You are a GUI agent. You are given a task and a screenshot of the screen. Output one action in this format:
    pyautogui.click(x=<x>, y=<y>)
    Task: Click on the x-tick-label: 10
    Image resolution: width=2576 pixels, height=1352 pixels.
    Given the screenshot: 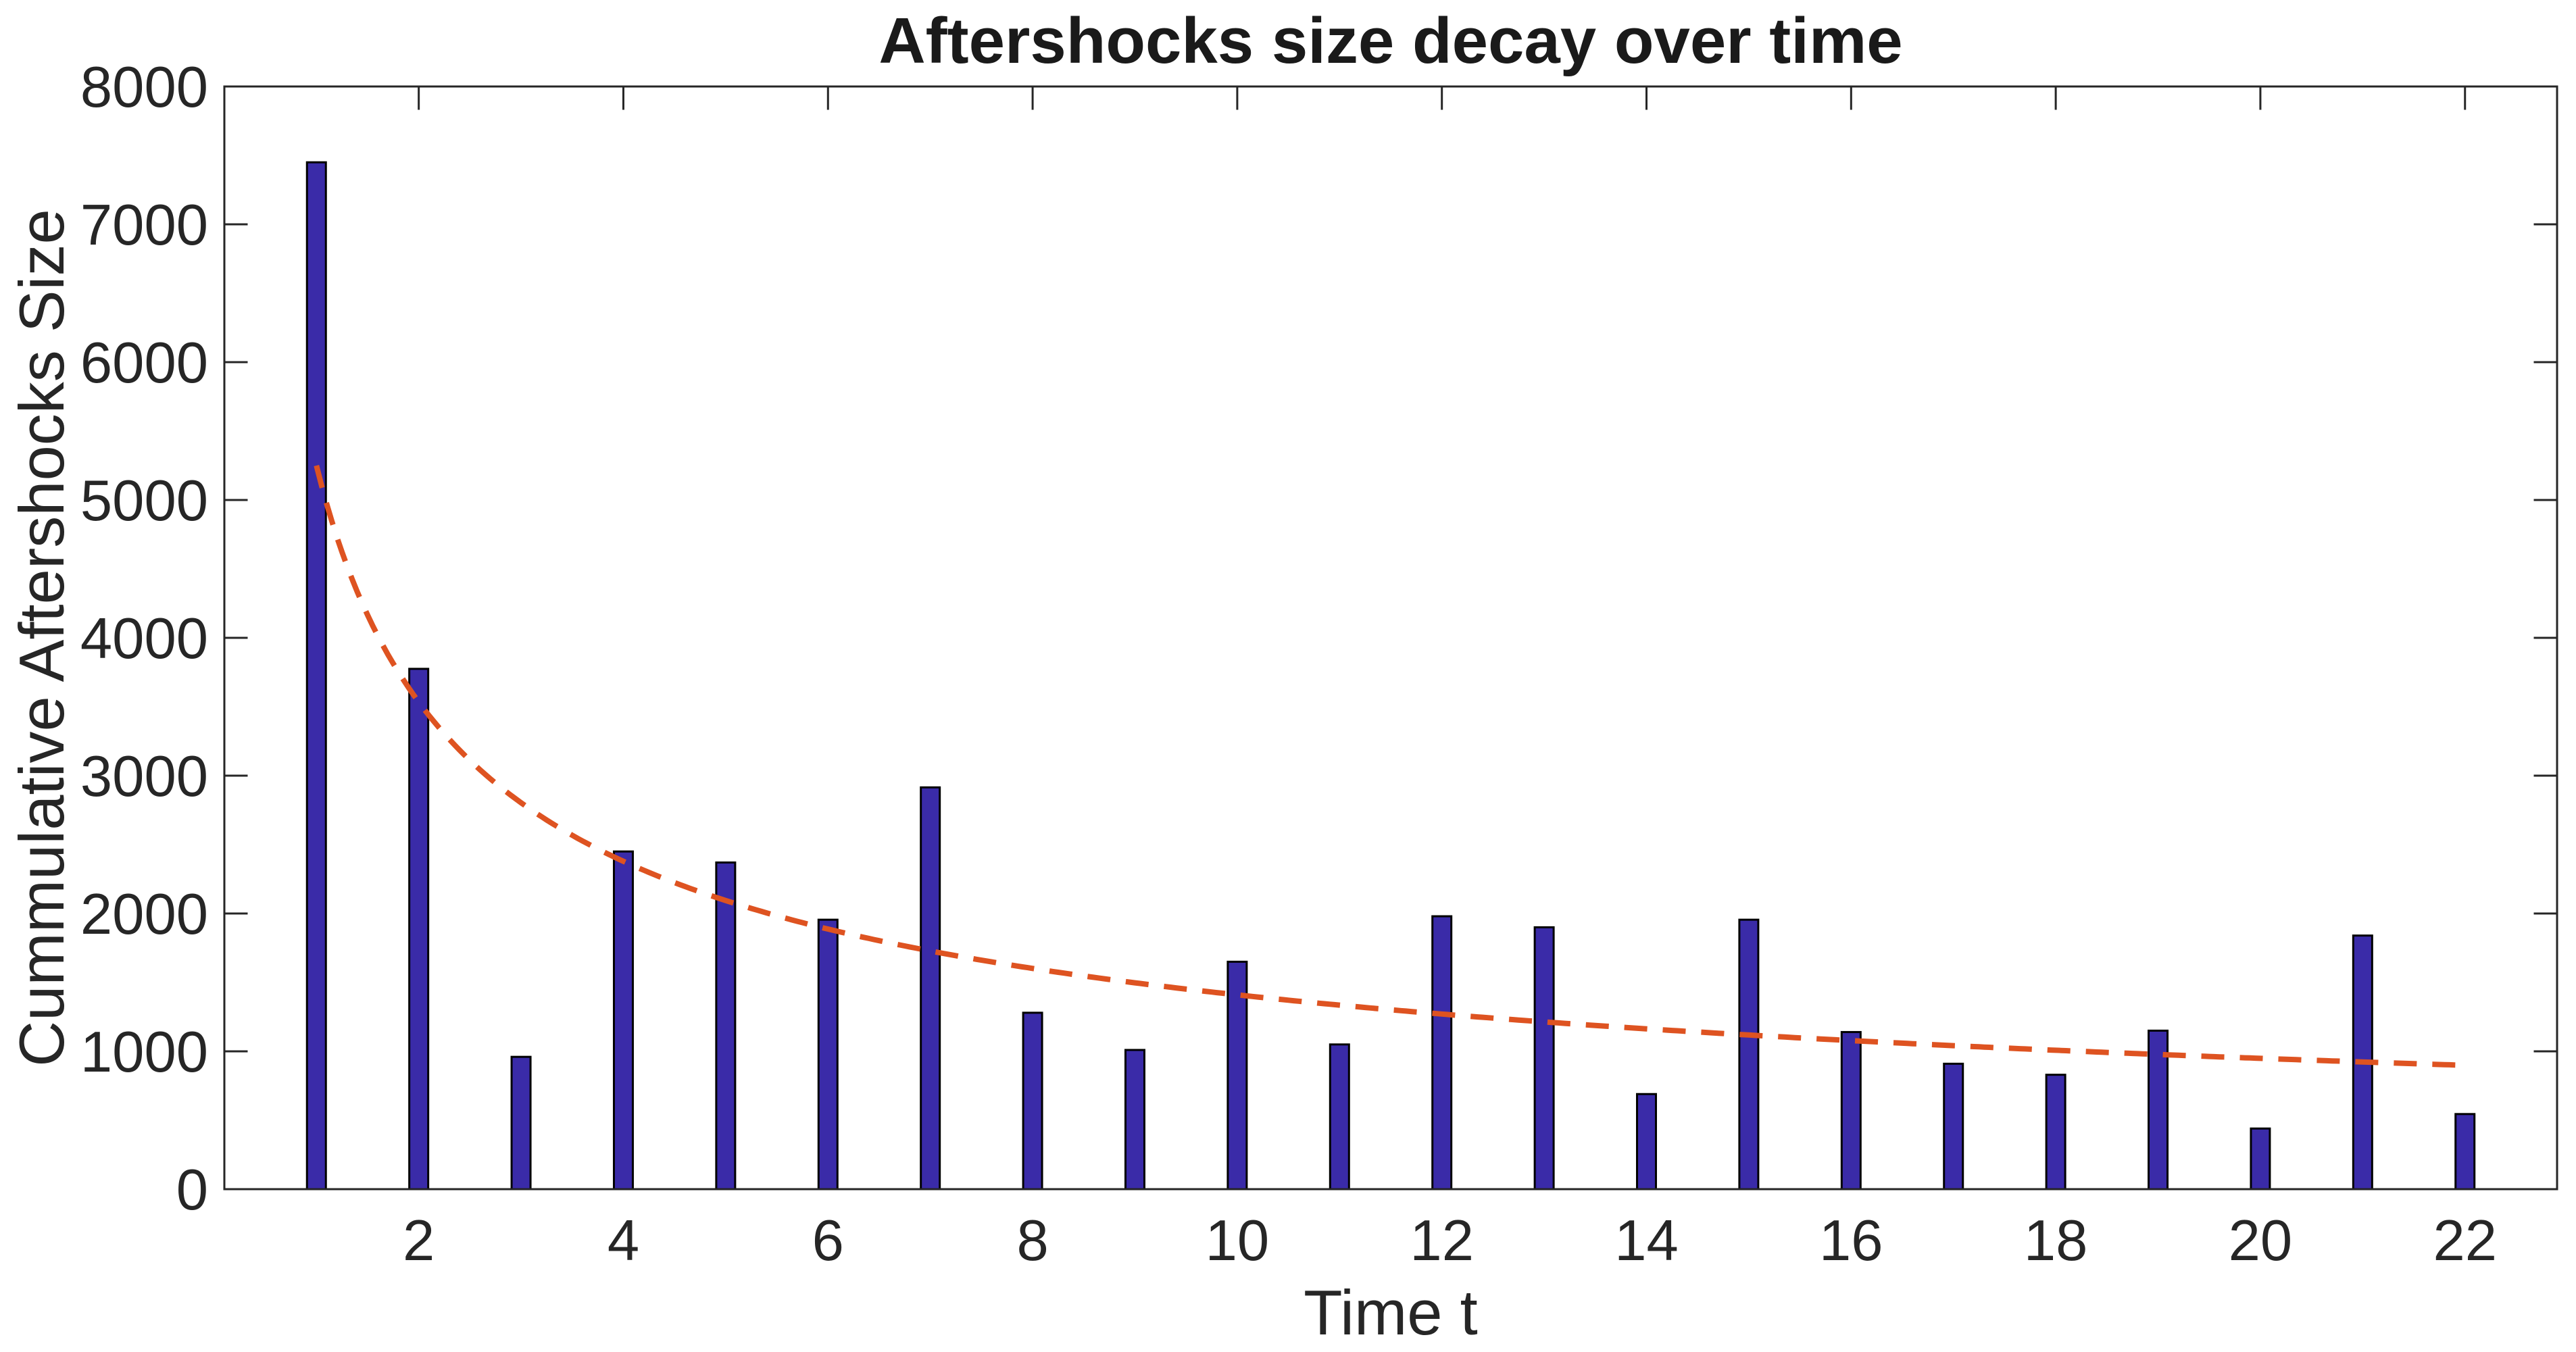 What is the action you would take?
    pyautogui.click(x=1238, y=1241)
    